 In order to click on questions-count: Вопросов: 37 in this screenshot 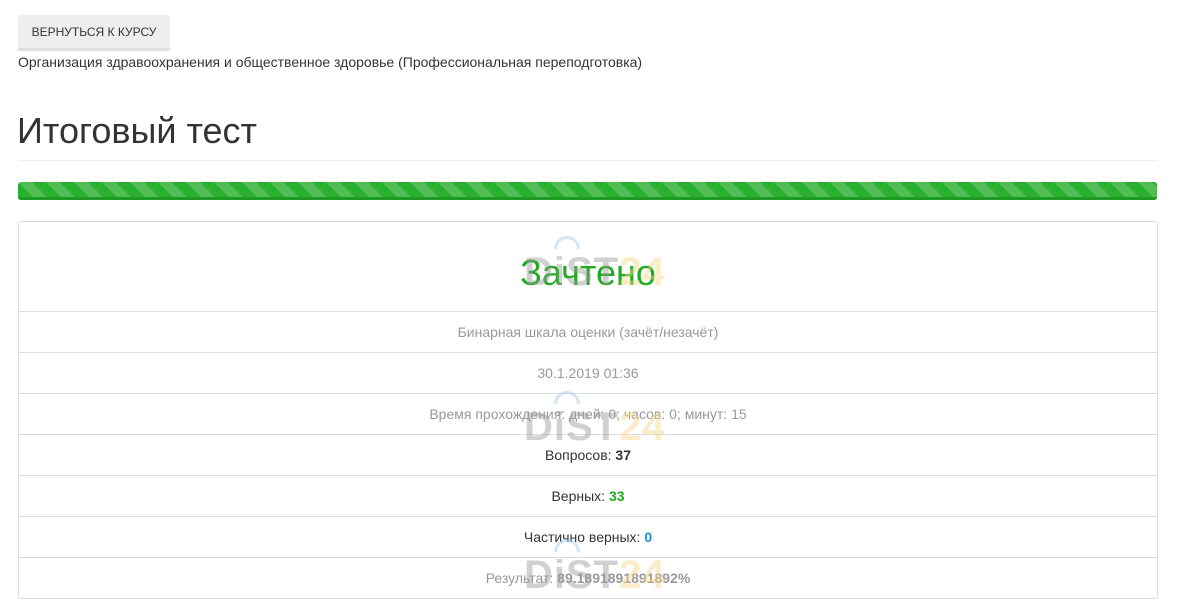, I will do `click(588, 455)`.